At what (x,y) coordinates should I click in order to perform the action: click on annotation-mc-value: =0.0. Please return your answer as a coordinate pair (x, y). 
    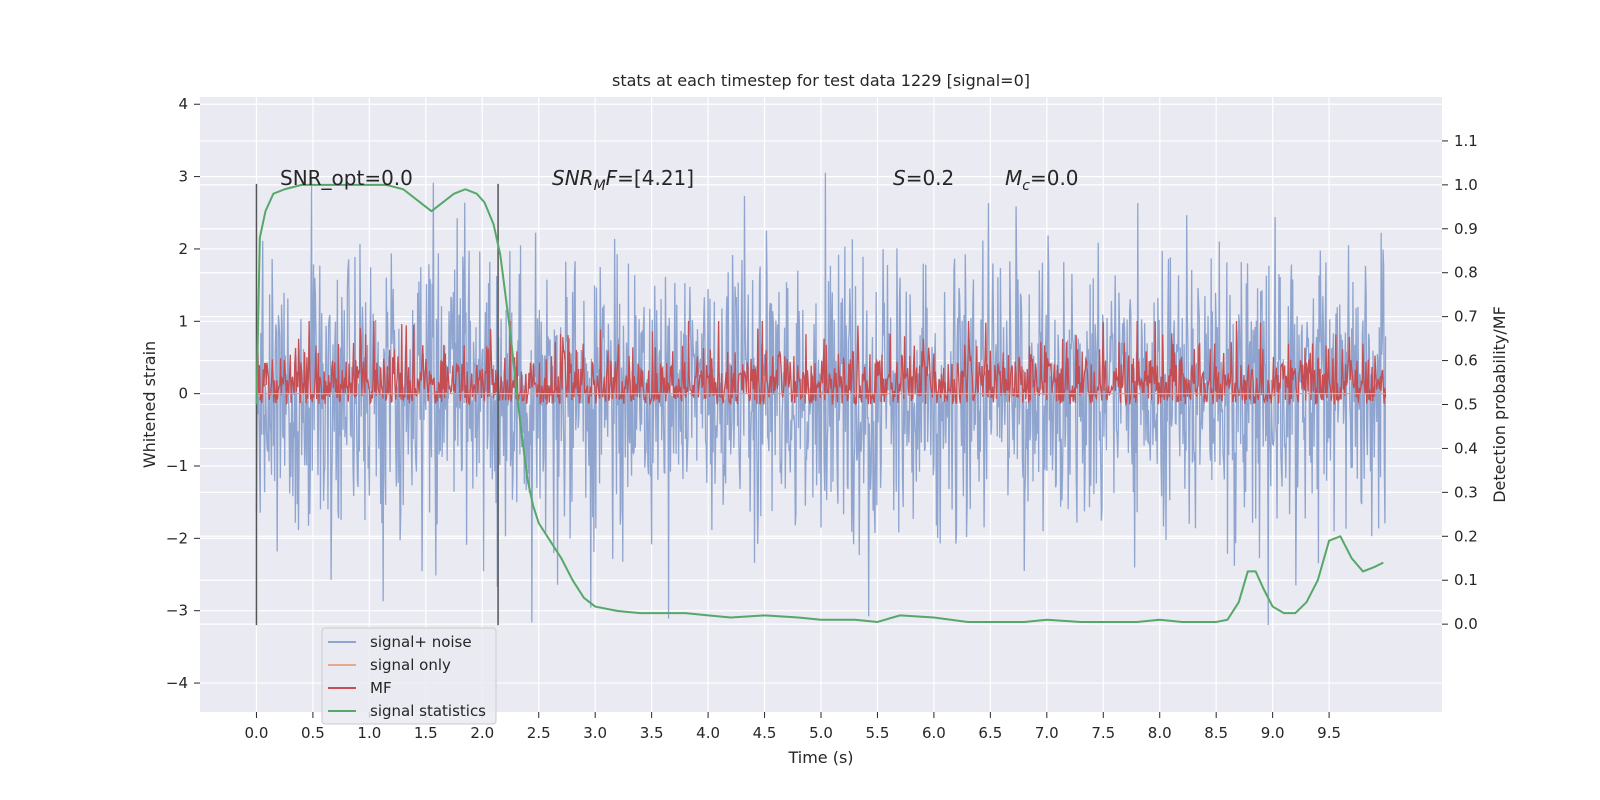
    Looking at the image, I should click on (1054, 178).